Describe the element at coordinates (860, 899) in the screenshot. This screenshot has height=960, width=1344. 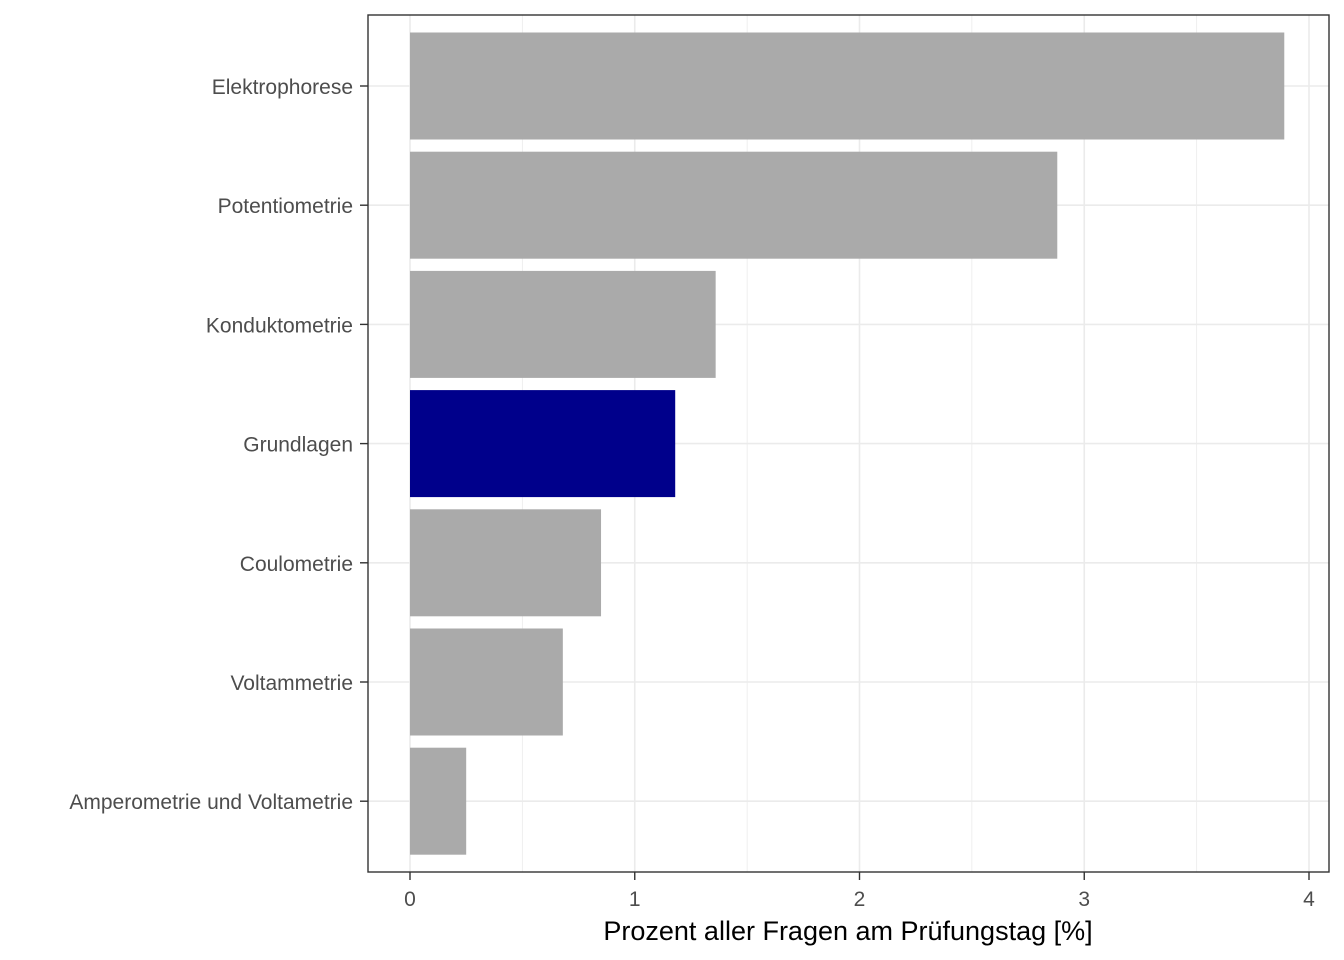
I see `x-tick-label: 2` at that location.